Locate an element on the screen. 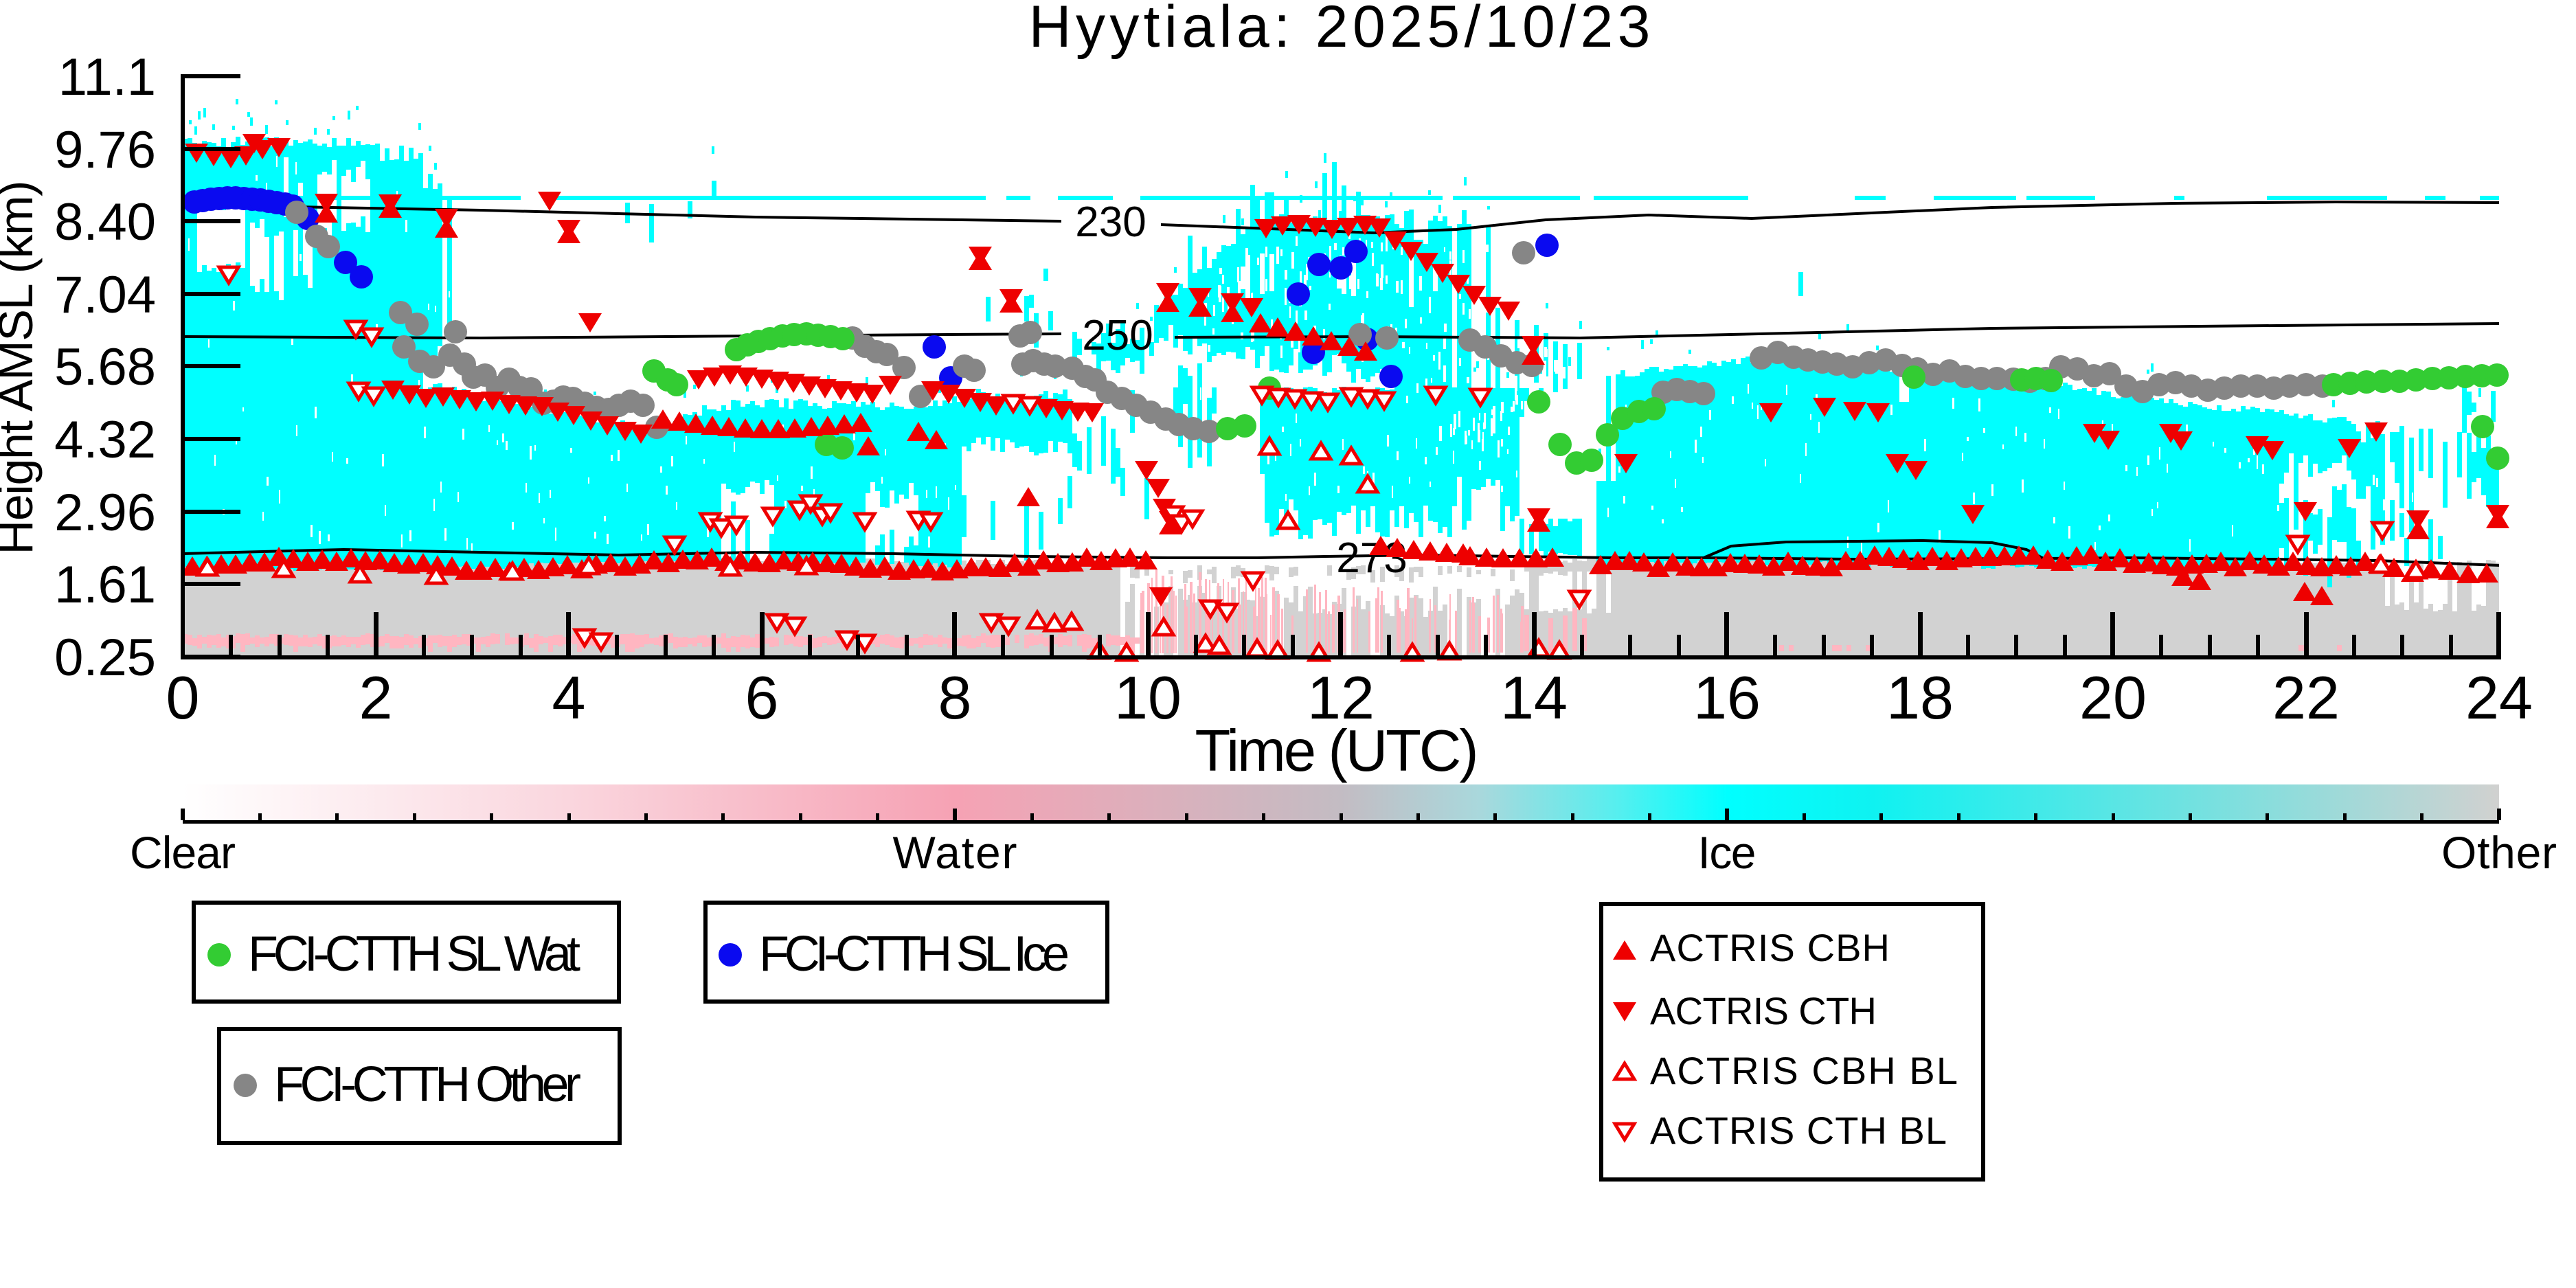 The image size is (2576, 1288). svg-text: FCI-CTTH SL Ice is located at coordinates (914, 954).